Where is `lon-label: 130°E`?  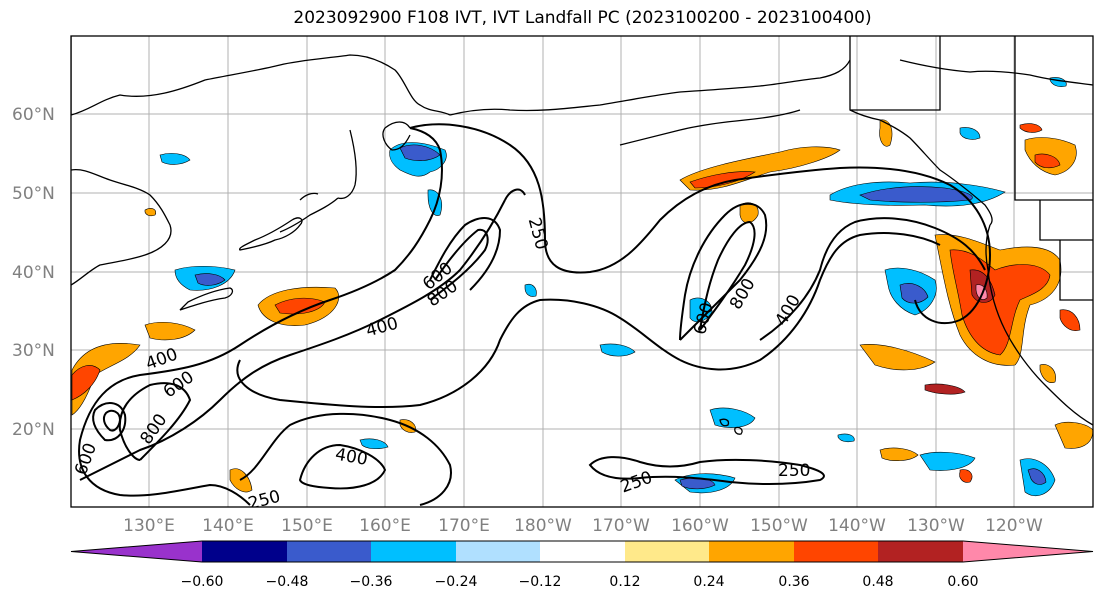
lon-label: 130°E is located at coordinates (149, 526).